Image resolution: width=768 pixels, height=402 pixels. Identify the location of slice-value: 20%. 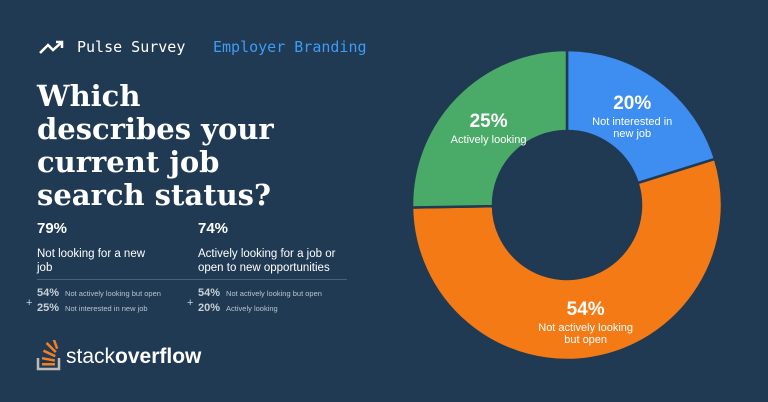
(632, 104).